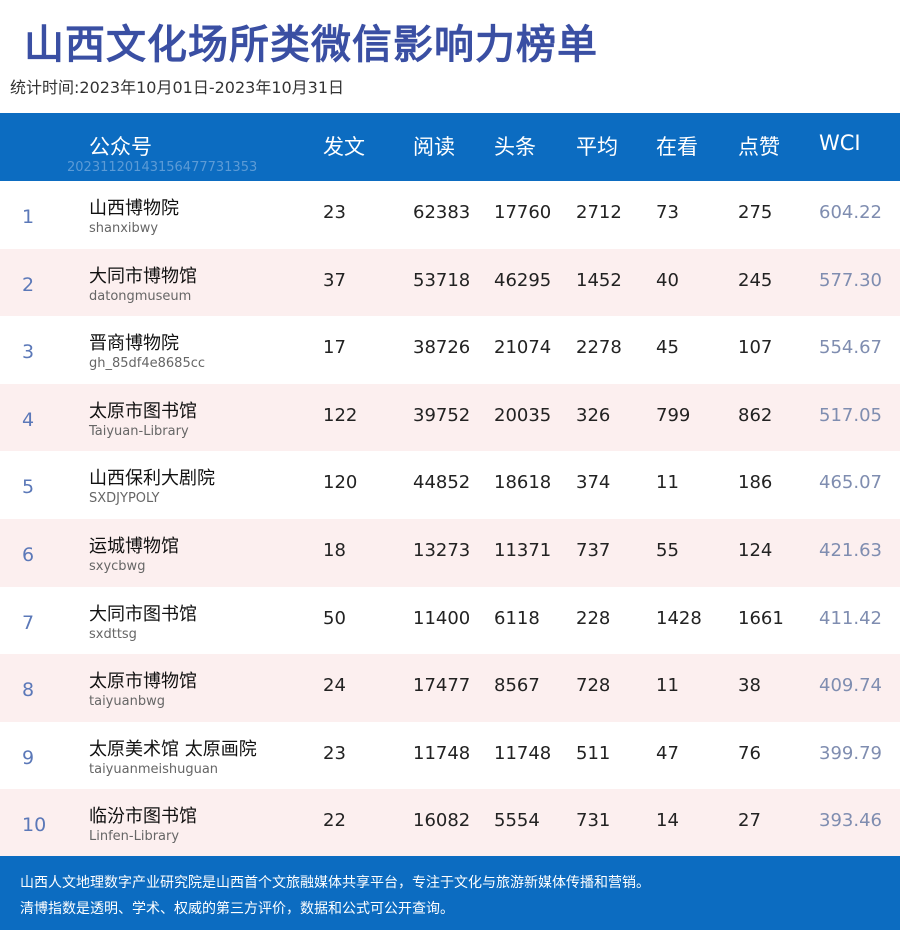 Image resolution: width=900 pixels, height=930 pixels. I want to click on account-name: 山西博物院, so click(134, 208).